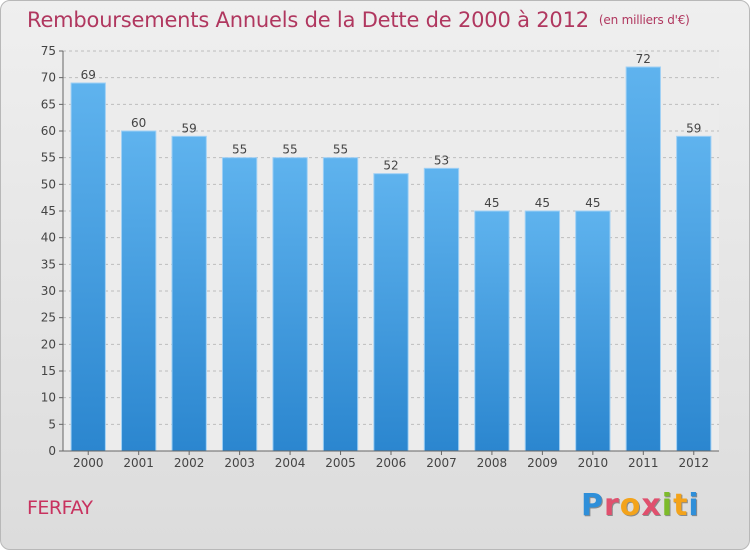  Describe the element at coordinates (48, 291) in the screenshot. I see `y-tick-label: 30` at that location.